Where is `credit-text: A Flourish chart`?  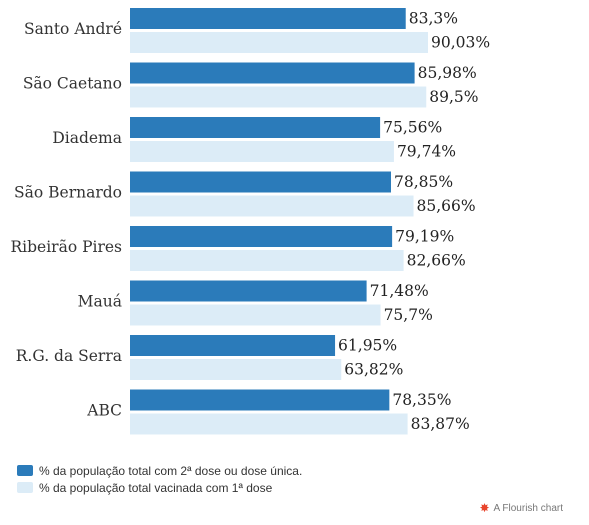 credit-text: A Flourish chart is located at coordinates (528, 508).